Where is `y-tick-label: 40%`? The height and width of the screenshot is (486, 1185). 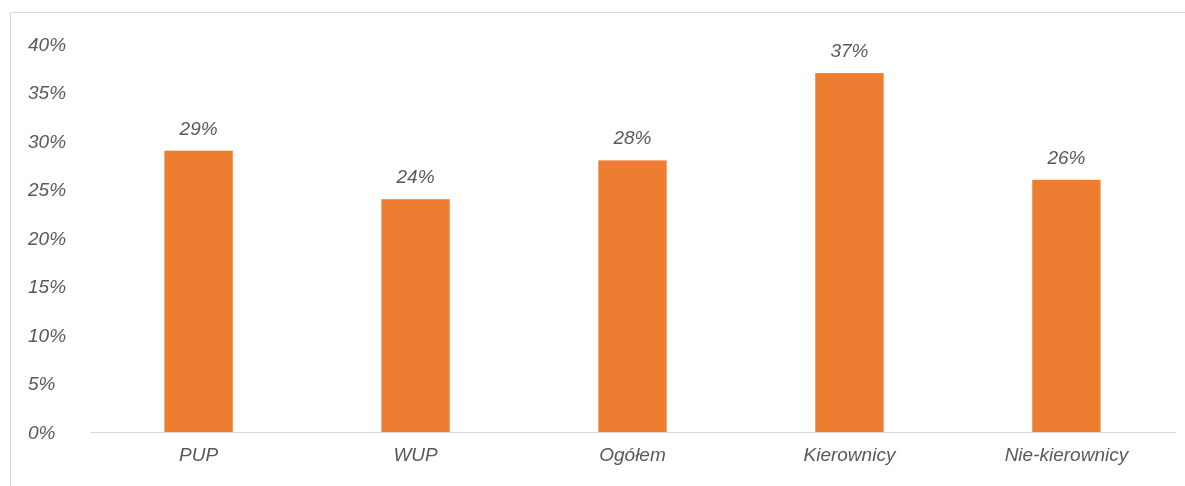 y-tick-label: 40% is located at coordinates (47, 44).